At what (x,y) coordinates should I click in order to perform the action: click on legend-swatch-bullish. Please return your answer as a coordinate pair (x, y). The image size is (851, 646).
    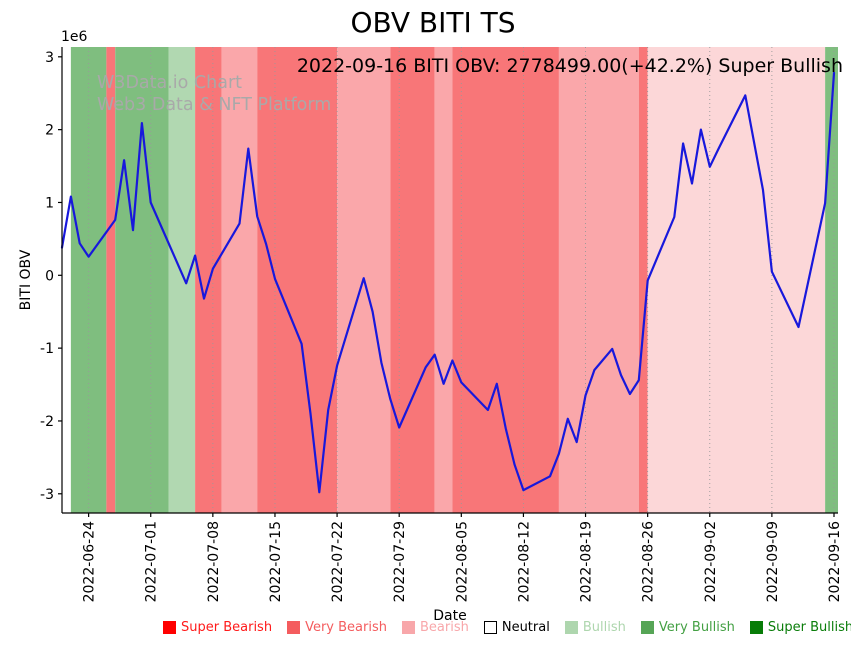
    Looking at the image, I should click on (571, 627).